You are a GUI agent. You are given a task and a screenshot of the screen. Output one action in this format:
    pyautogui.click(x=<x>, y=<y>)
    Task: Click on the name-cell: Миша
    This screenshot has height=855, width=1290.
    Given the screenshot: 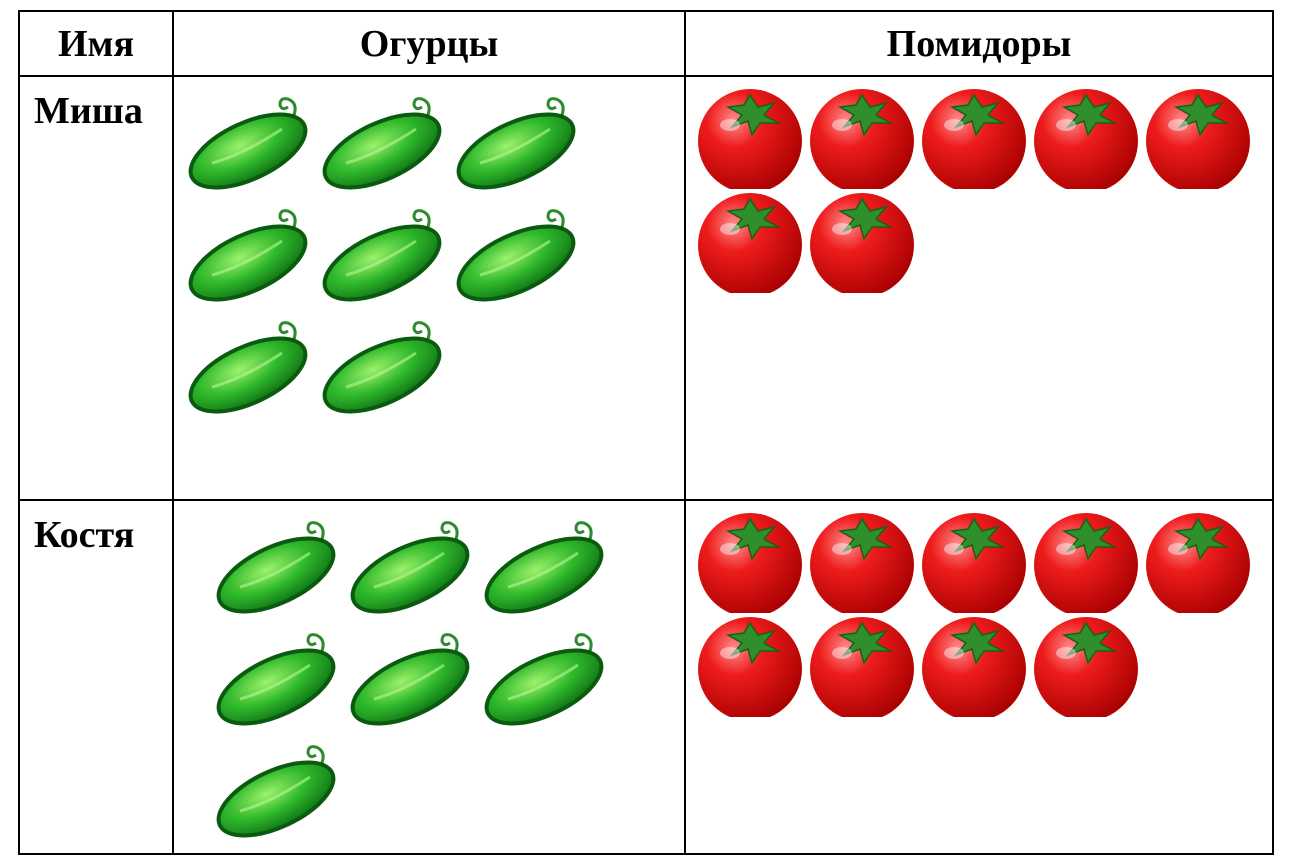 What is the action you would take?
    pyautogui.click(x=96, y=288)
    